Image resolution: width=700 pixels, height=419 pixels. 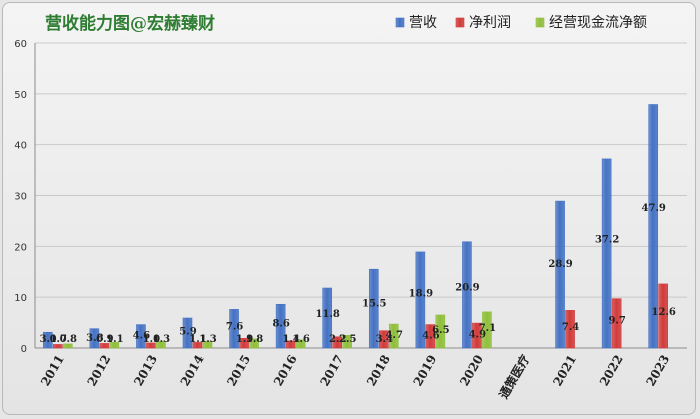 What do you see at coordinates (607, 239) in the screenshot?
I see `data-label: 37.2` at bounding box center [607, 239].